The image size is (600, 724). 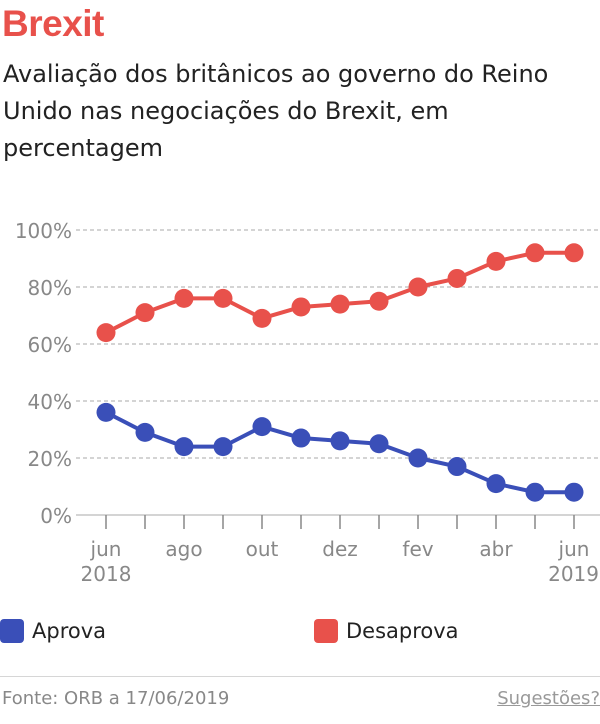 I want to click on x-tick-label: dez, so click(x=340, y=549).